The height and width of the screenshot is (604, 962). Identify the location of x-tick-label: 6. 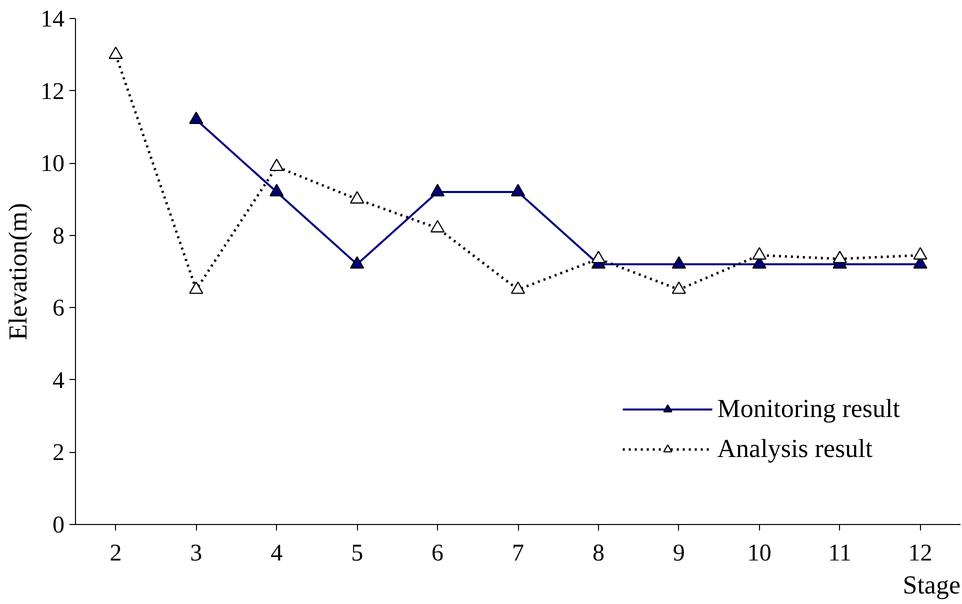
(438, 553).